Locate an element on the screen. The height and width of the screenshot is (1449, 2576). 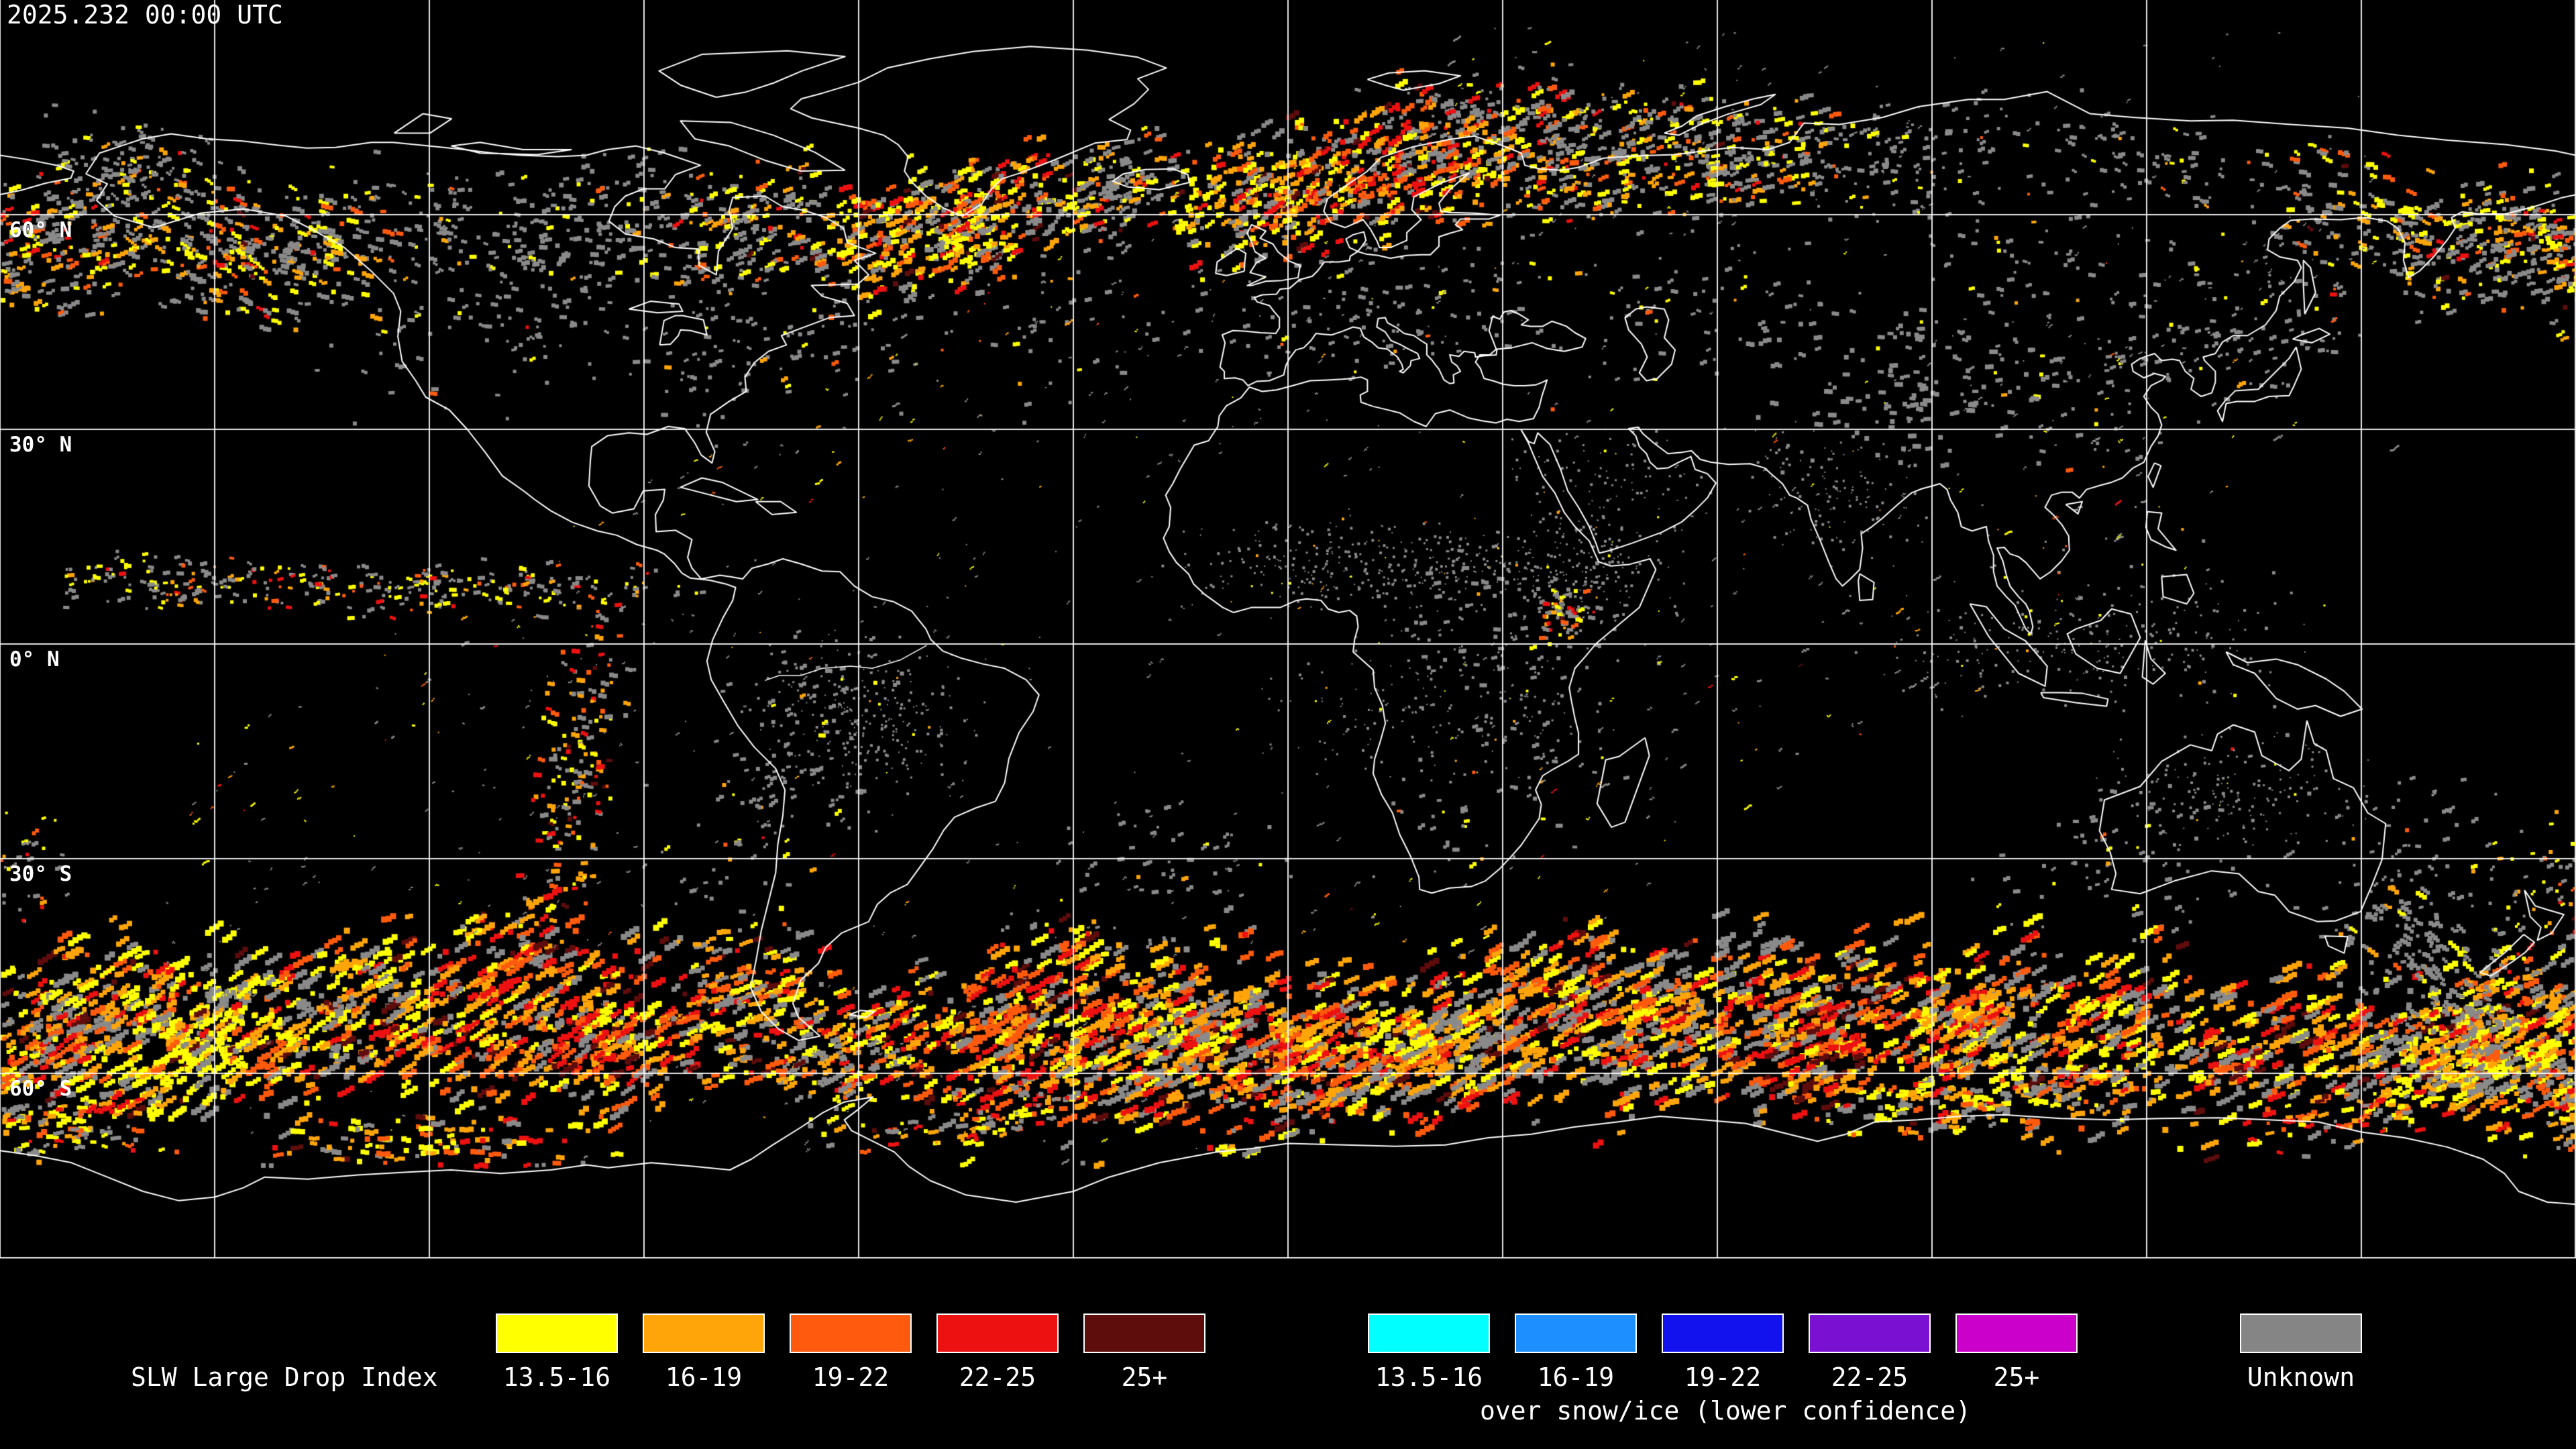
legend-standard-label-19-22: 19-22 is located at coordinates (851, 1377).